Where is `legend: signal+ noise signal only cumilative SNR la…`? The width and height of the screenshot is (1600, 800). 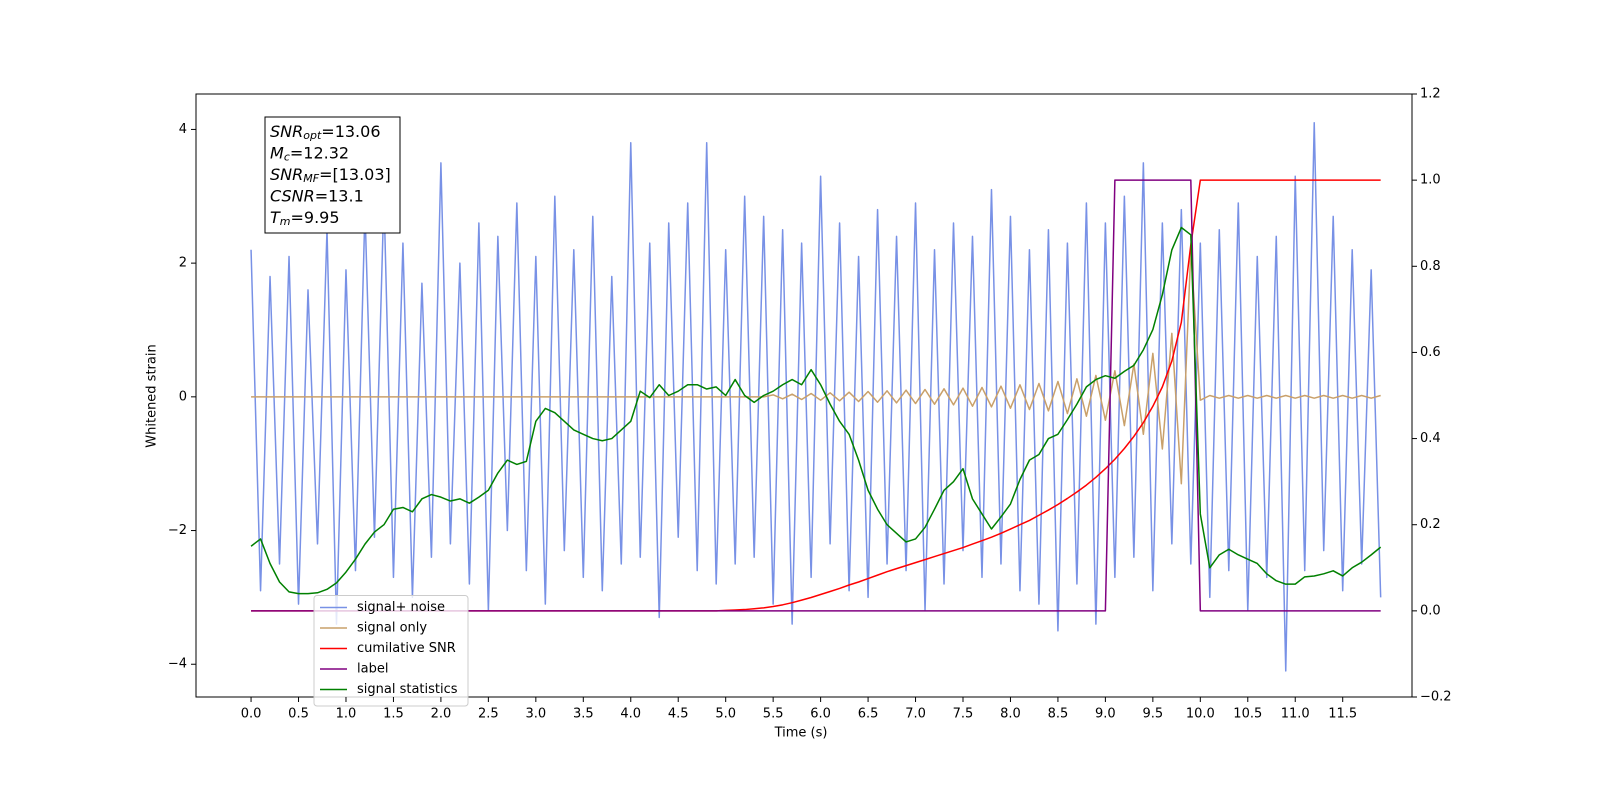
legend: signal+ noise signal only cumilative SNR la… is located at coordinates (391, 651).